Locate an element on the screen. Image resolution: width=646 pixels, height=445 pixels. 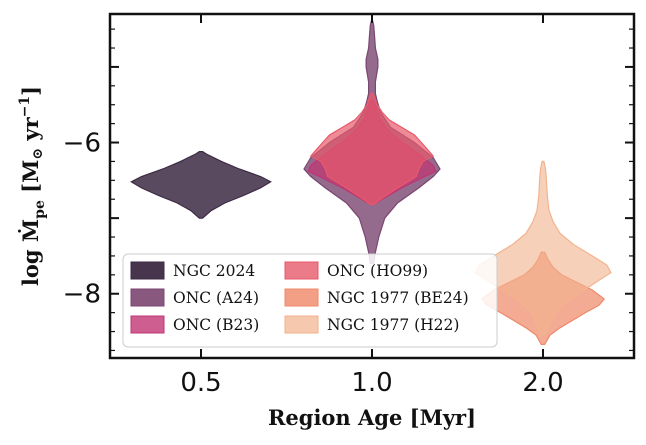
y-tick-label: −8 is located at coordinates (82, 295).